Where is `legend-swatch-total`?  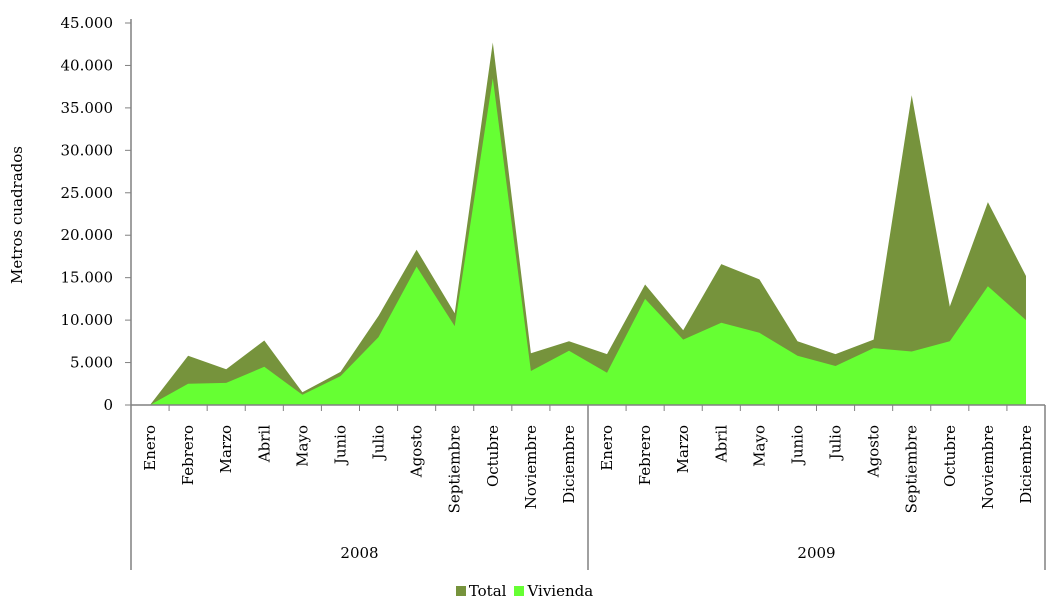 legend-swatch-total is located at coordinates (460, 591).